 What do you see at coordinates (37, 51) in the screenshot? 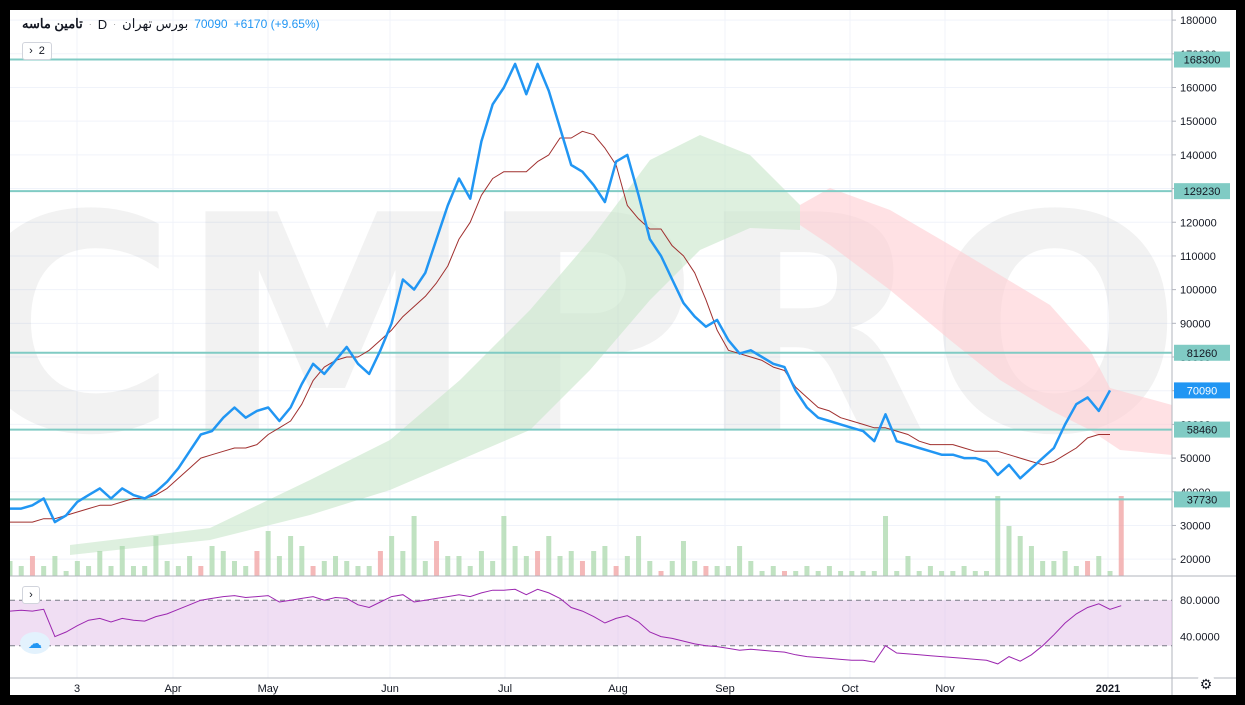
I see `collapse-indicators-button: › 2` at bounding box center [37, 51].